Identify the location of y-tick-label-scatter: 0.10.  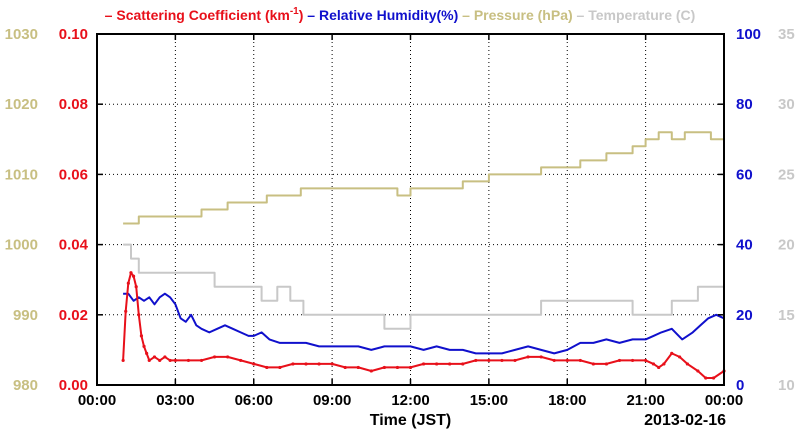
(73, 34).